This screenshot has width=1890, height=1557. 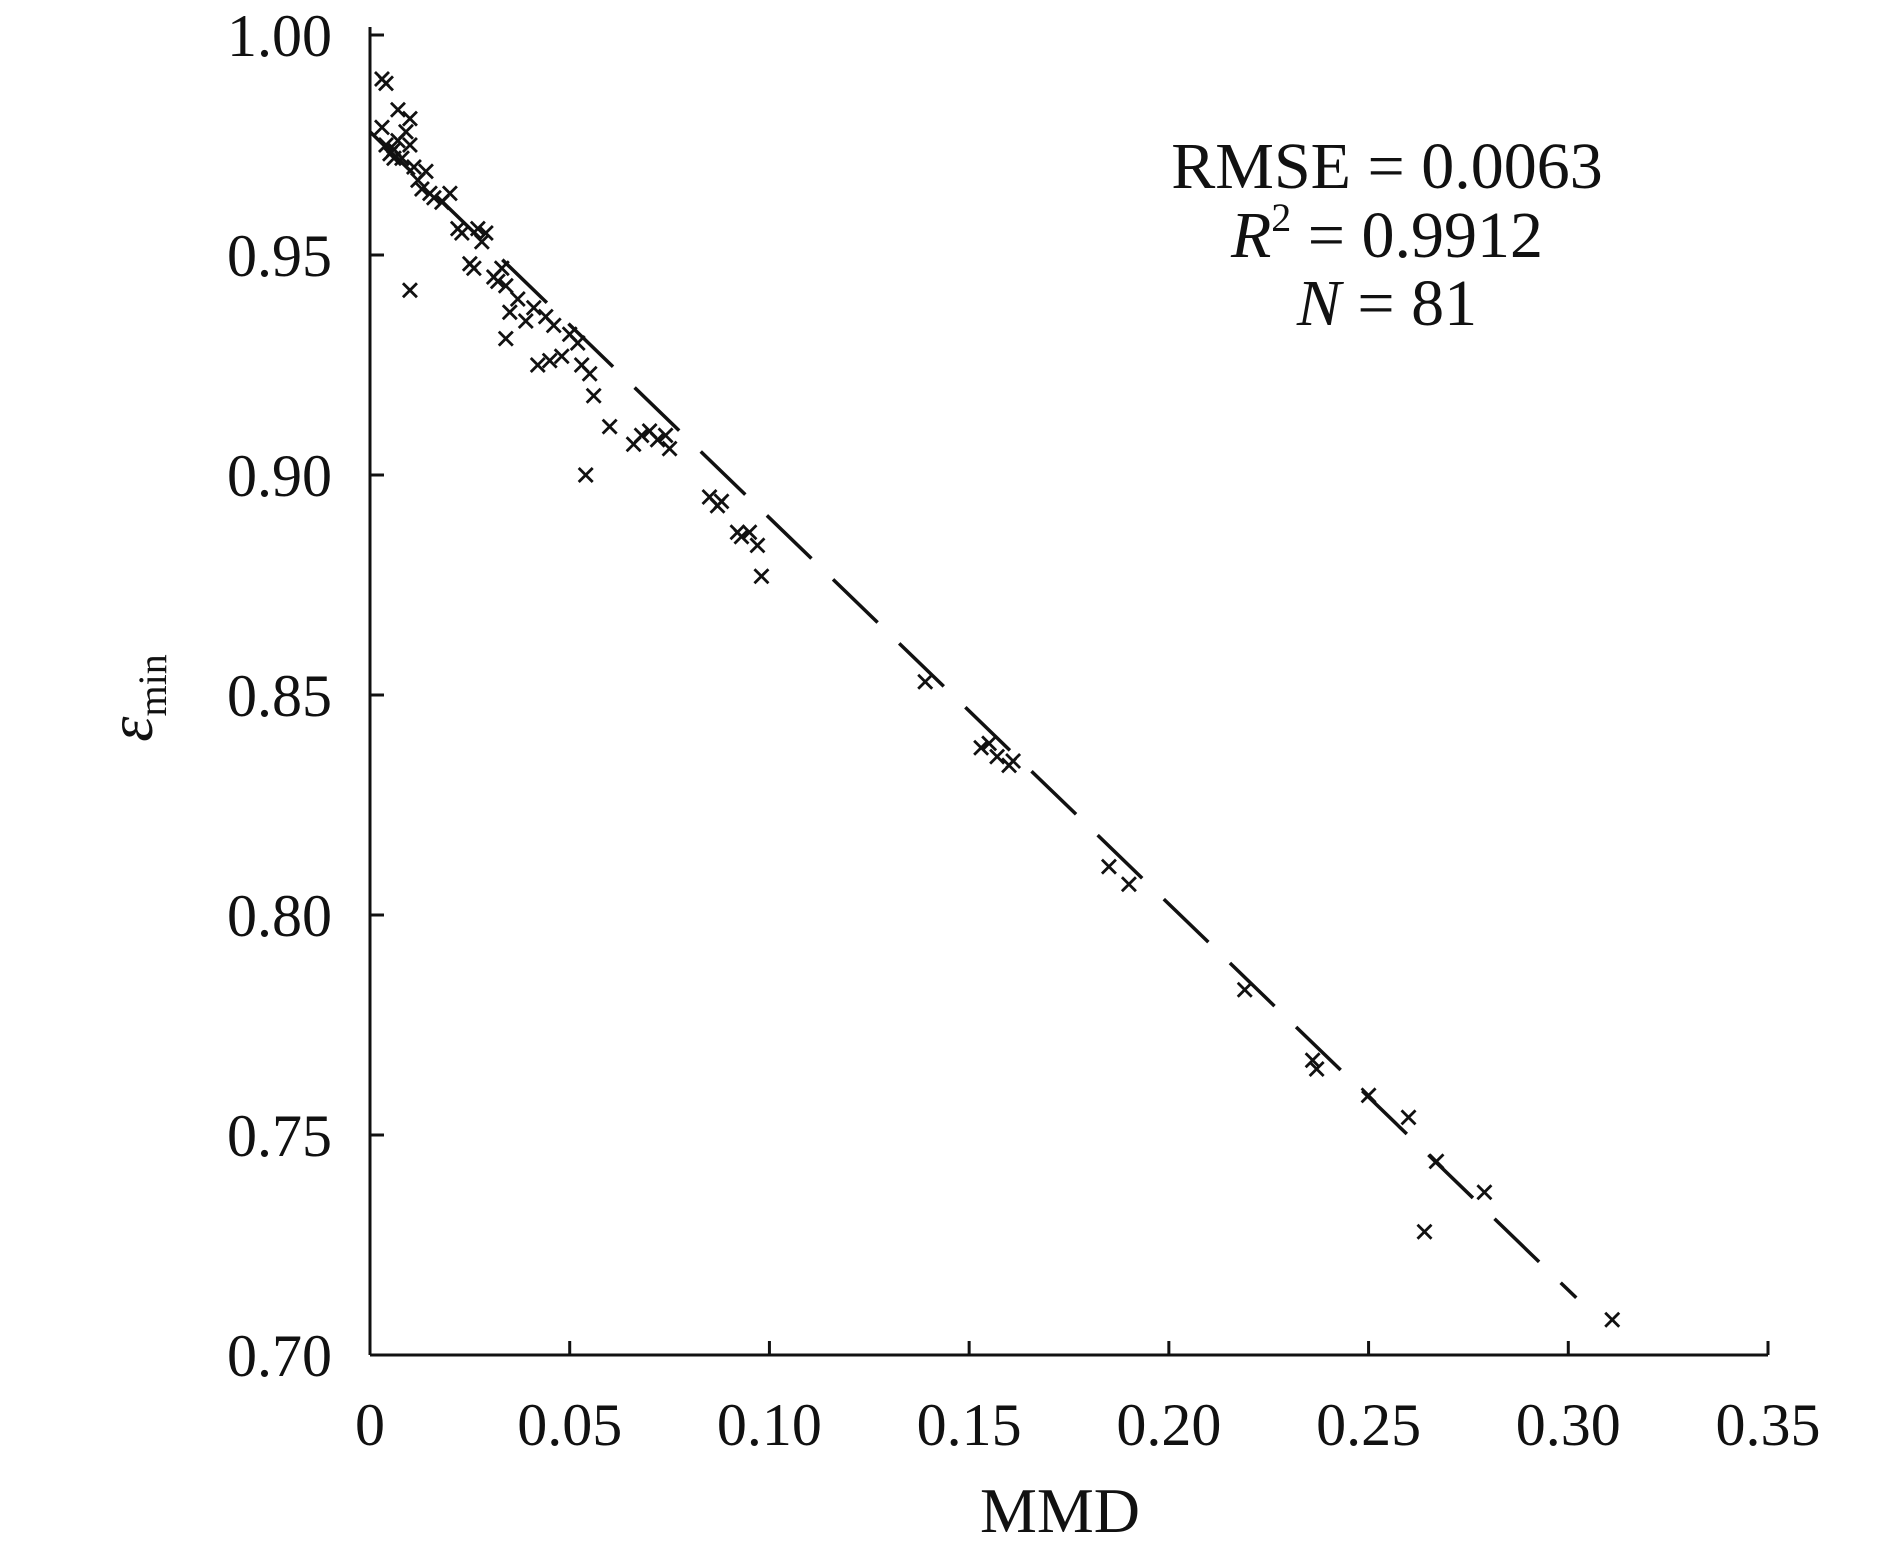 What do you see at coordinates (279, 1136) in the screenshot?
I see `y-tick-label: 0.75` at bounding box center [279, 1136].